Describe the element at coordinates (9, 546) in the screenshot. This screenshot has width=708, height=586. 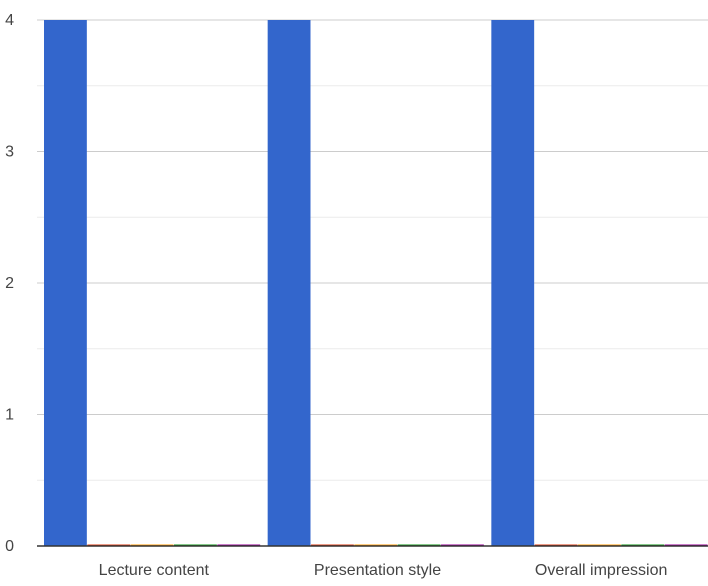
I see `y-tick-label: 0` at that location.